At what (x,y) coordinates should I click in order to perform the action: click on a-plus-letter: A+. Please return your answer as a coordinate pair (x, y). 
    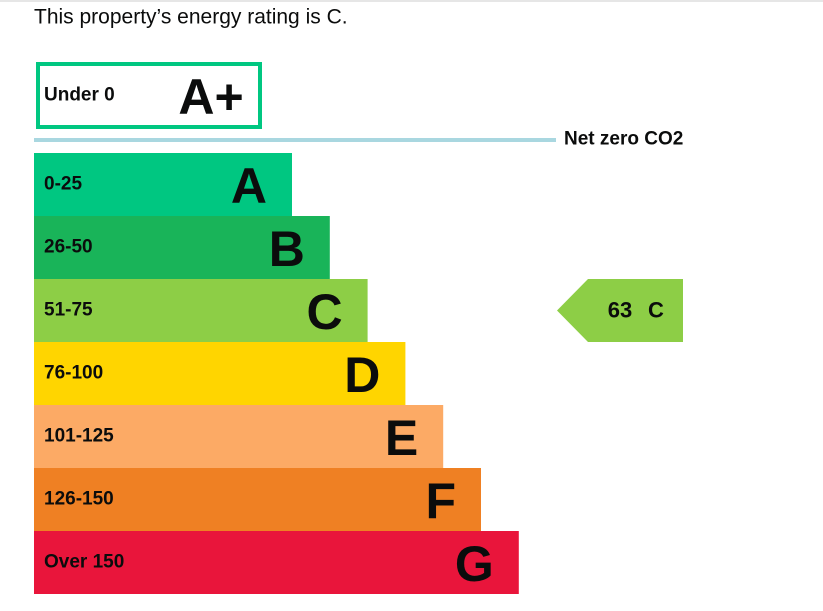
    Looking at the image, I should click on (210, 97).